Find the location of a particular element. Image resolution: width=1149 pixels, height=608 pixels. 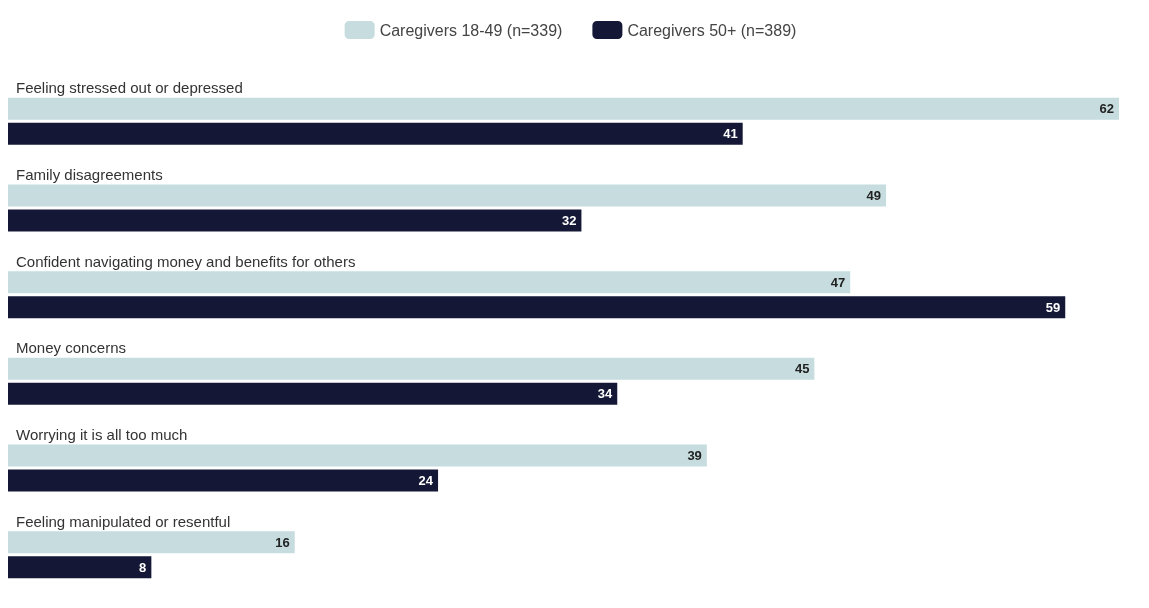

y-tick-label: Family disagreements is located at coordinates (89, 174).